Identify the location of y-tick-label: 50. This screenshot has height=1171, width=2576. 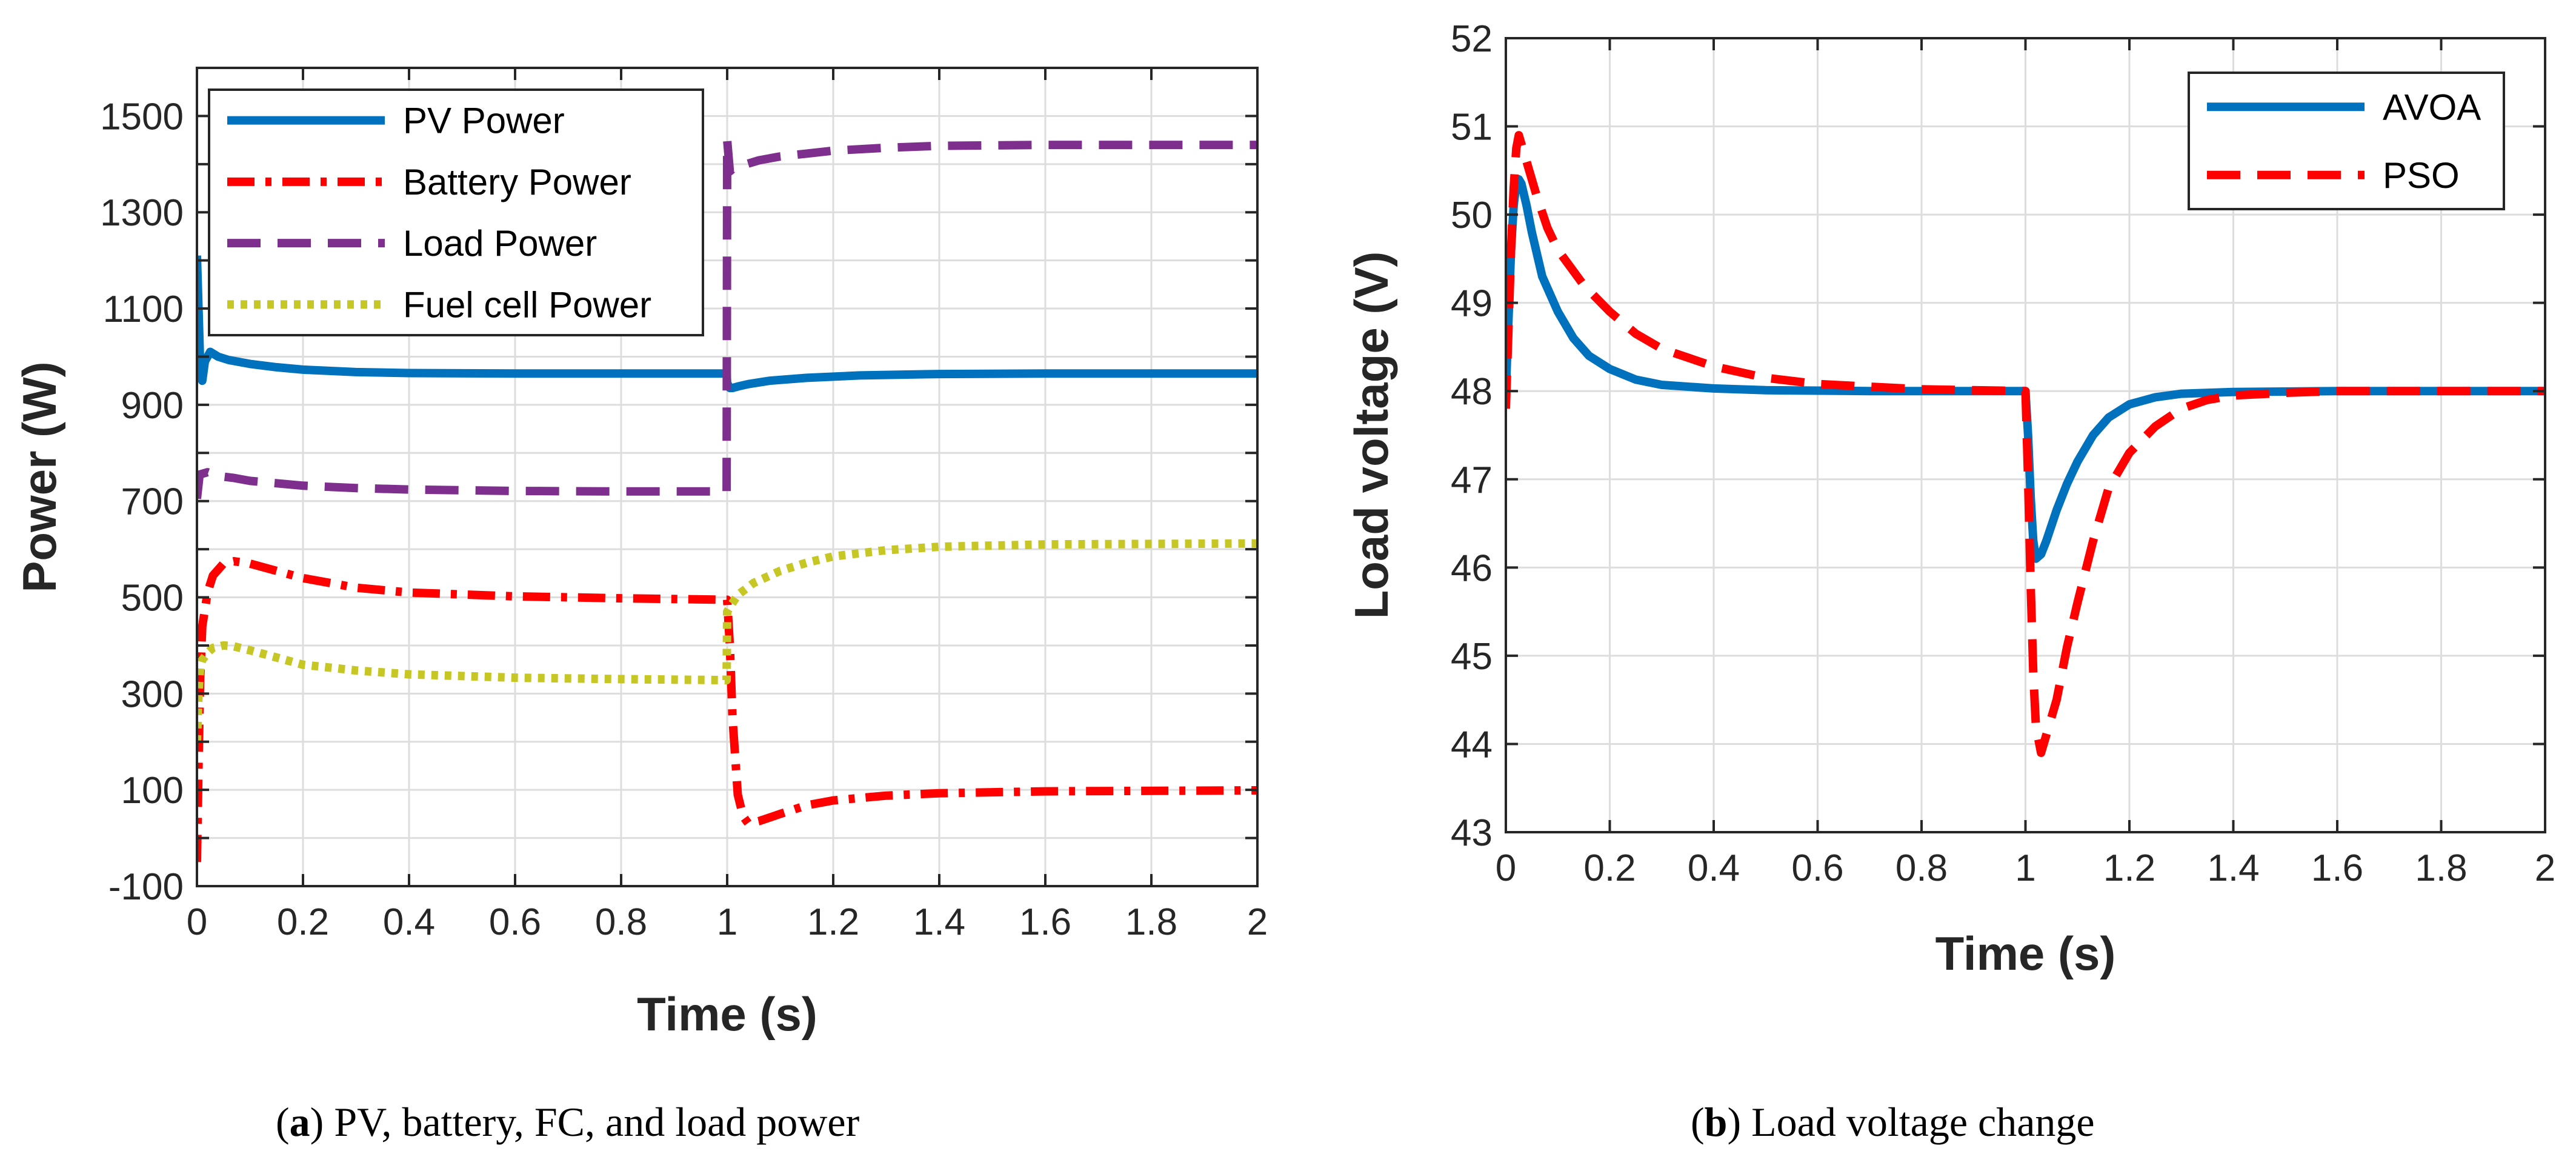
(1472, 215).